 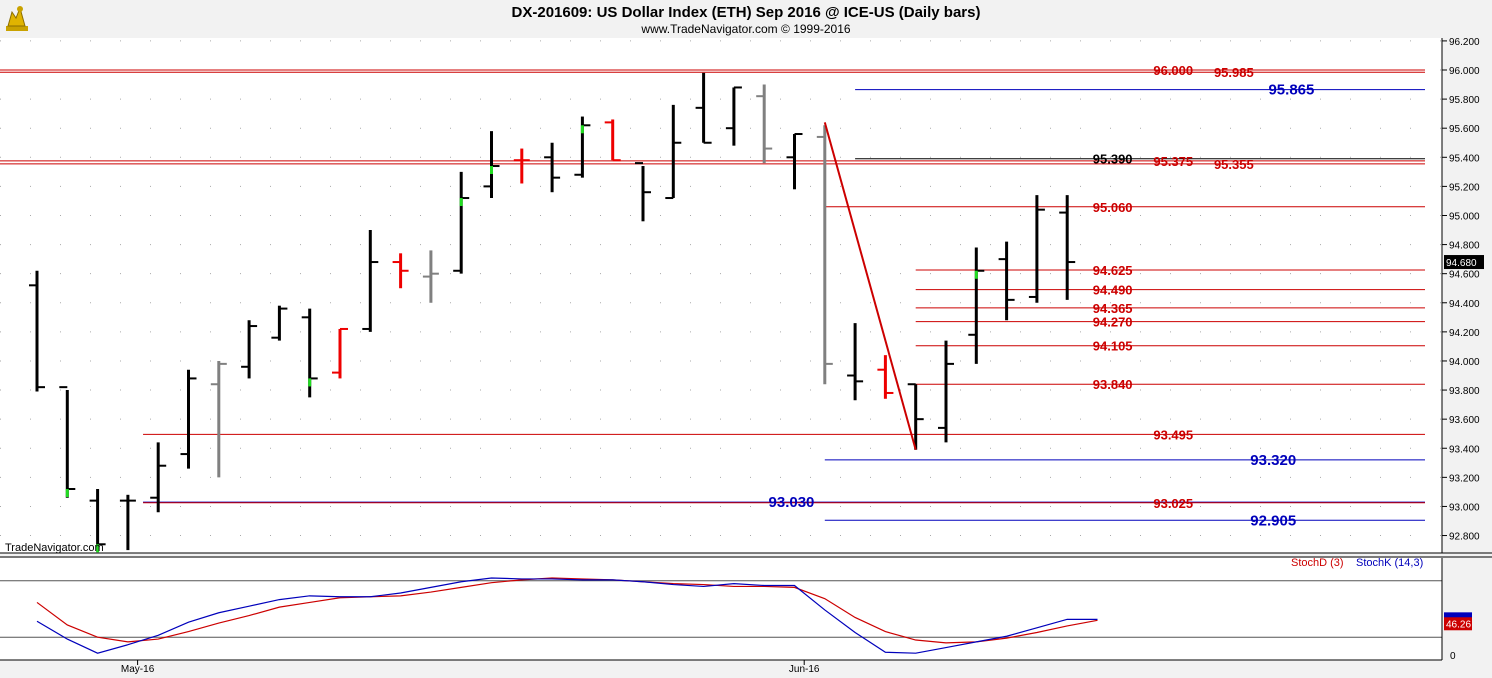 I want to click on axis-tick-label: 93.400, so click(x=1464, y=449).